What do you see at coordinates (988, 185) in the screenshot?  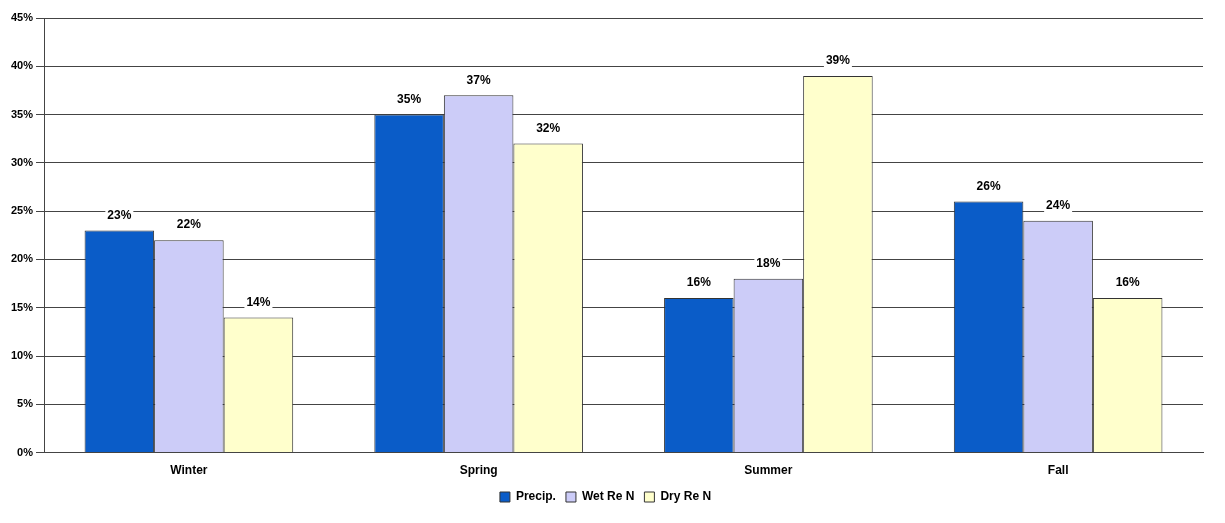 I see `data-label: 26%` at bounding box center [988, 185].